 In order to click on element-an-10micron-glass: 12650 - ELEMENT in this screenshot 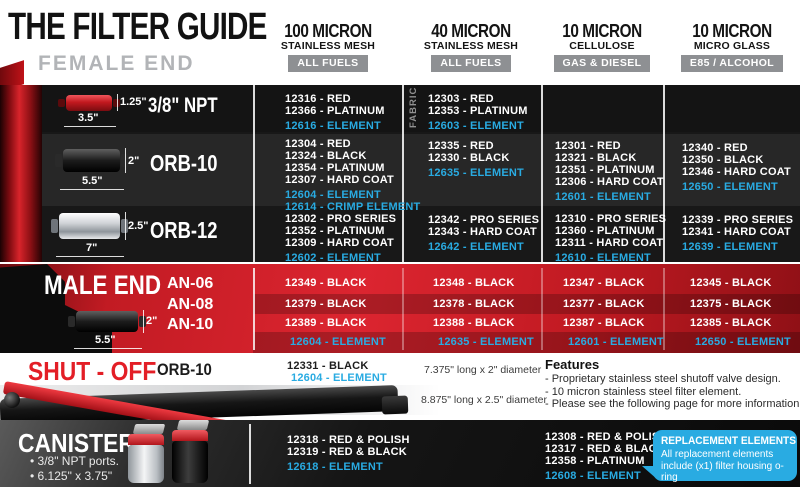, I will do `click(743, 342)`.